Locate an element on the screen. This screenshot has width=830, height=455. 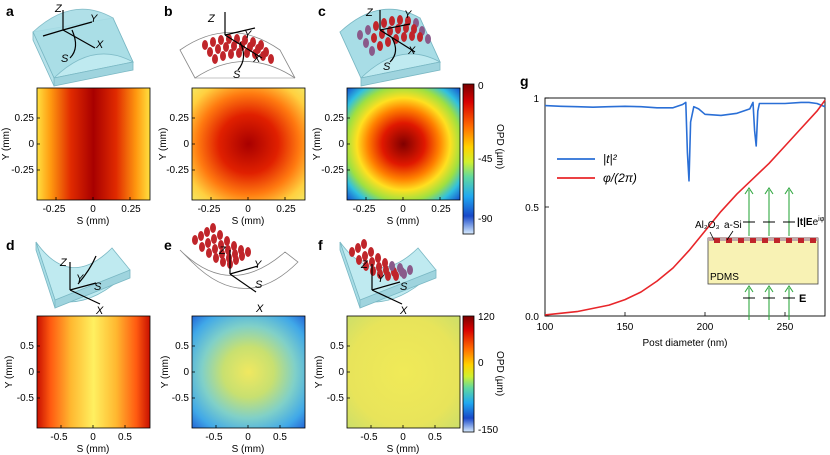
inset-output-field-e: e is located at coordinates (816, 222).